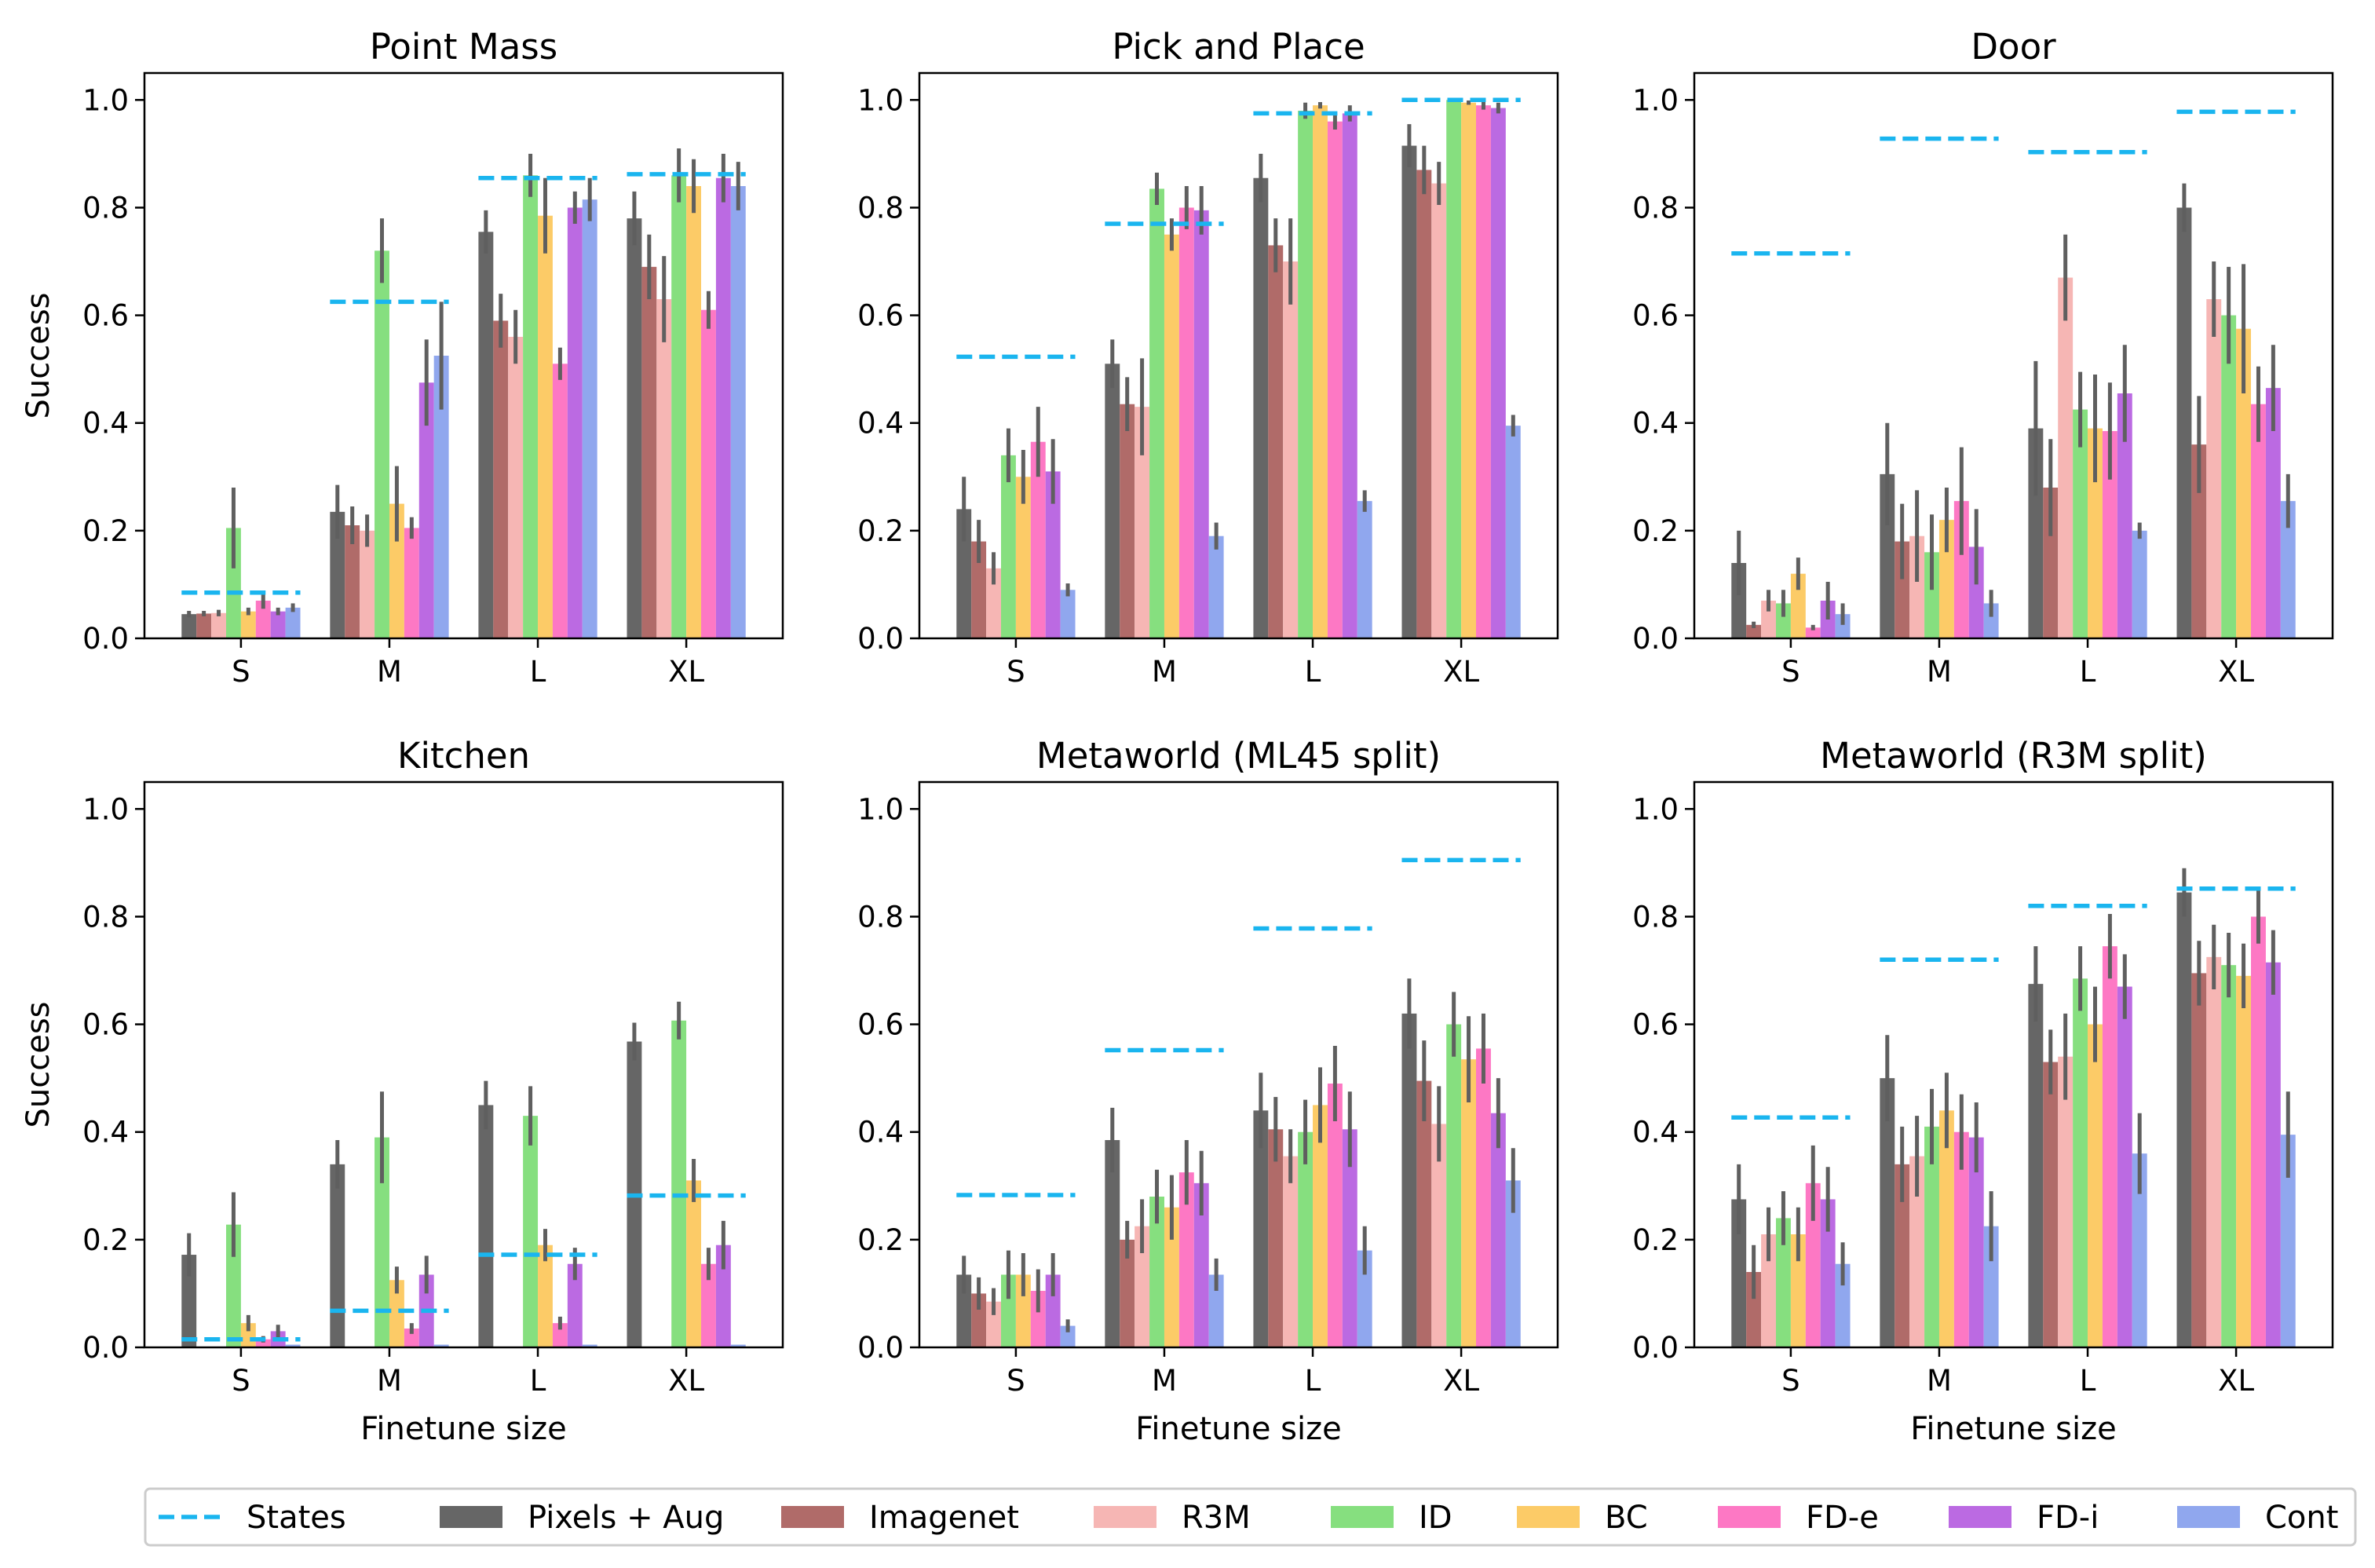 The image size is (2375, 1568). I want to click on bar-cont-m, so click(1216, 586).